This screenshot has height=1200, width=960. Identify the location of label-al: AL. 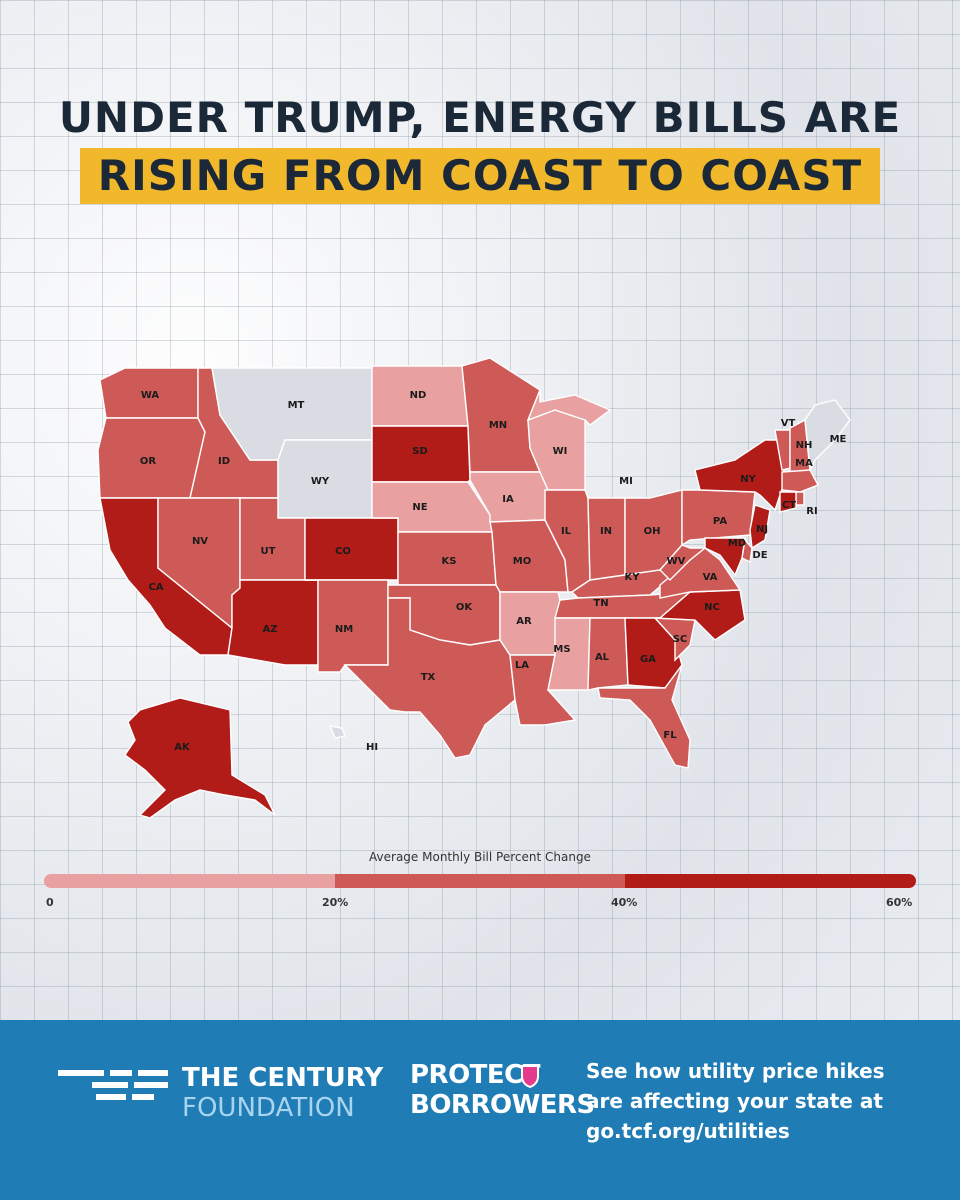
(602, 657).